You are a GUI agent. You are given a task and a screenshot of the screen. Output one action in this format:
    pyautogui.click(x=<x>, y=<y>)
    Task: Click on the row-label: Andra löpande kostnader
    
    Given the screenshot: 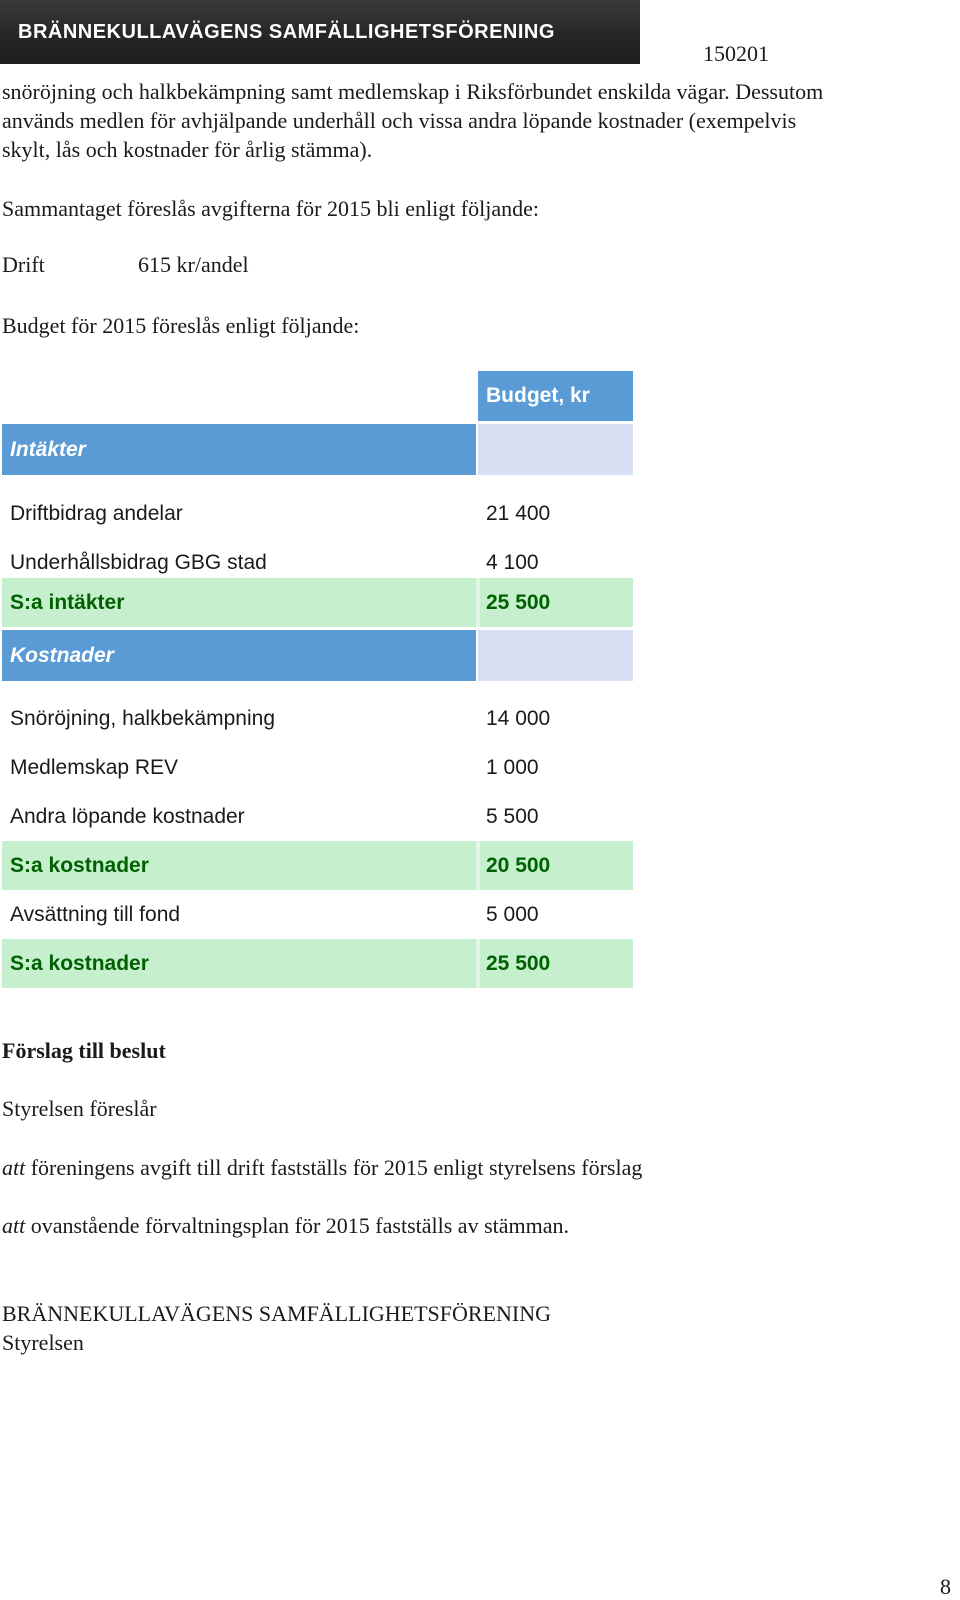 What is the action you would take?
    pyautogui.click(x=127, y=816)
    